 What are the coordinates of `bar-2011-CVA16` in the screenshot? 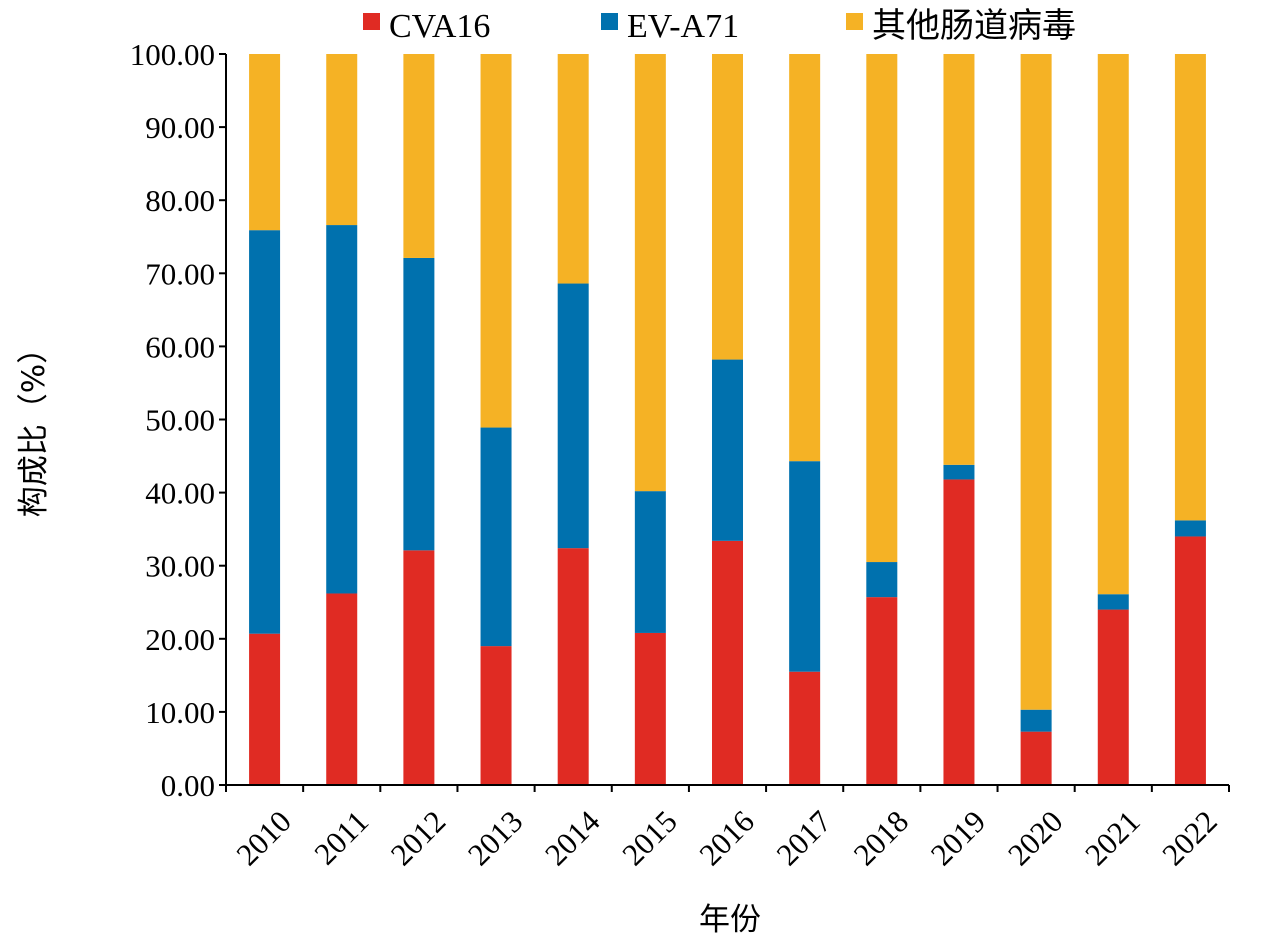 It's located at (342, 689).